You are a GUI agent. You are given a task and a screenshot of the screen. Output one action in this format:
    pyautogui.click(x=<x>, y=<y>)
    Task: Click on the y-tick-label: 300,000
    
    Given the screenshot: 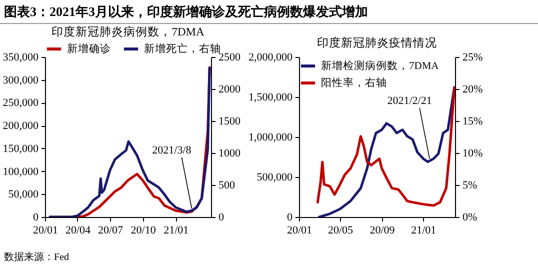 What is the action you would take?
    pyautogui.click(x=20, y=80)
    